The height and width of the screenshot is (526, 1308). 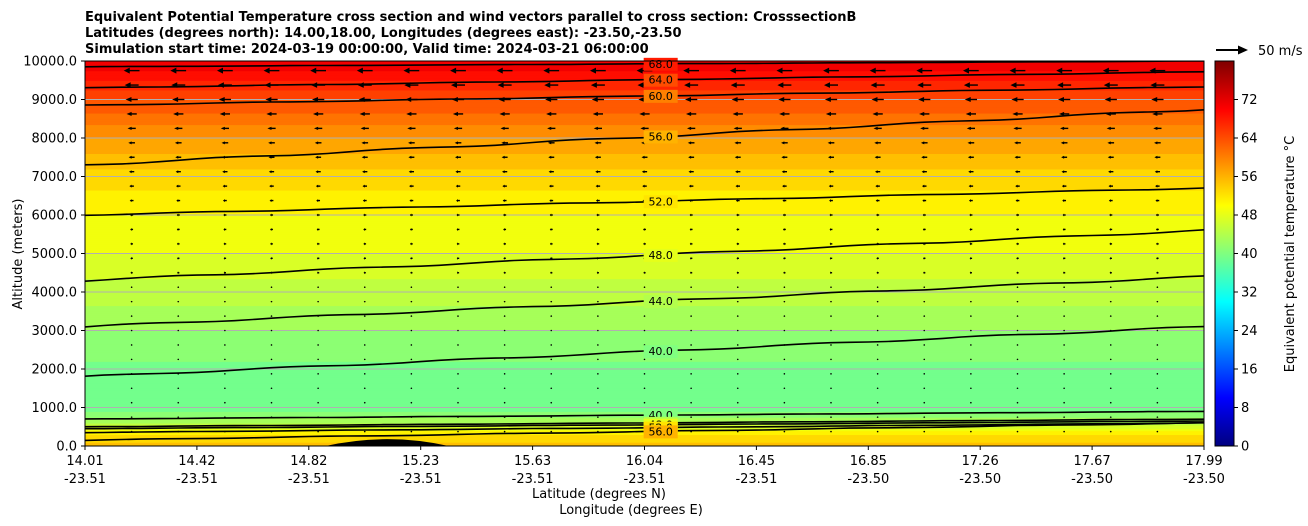 I want to click on y-tick-label: 3000.0, so click(x=55, y=331).